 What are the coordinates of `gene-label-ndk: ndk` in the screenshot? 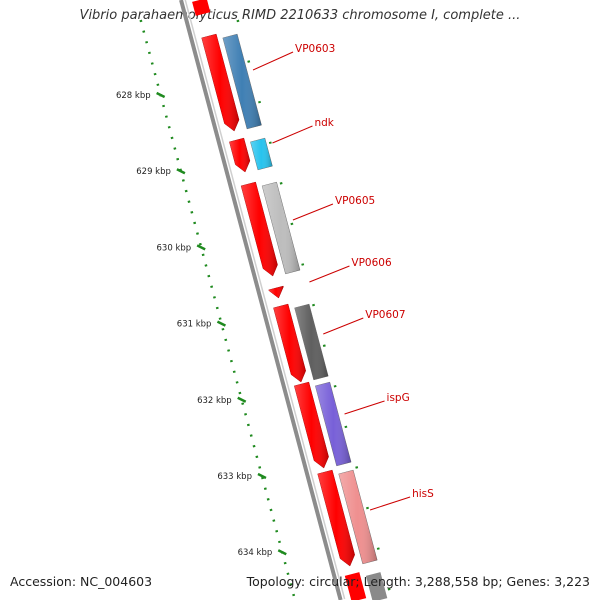 It's located at (324, 123).